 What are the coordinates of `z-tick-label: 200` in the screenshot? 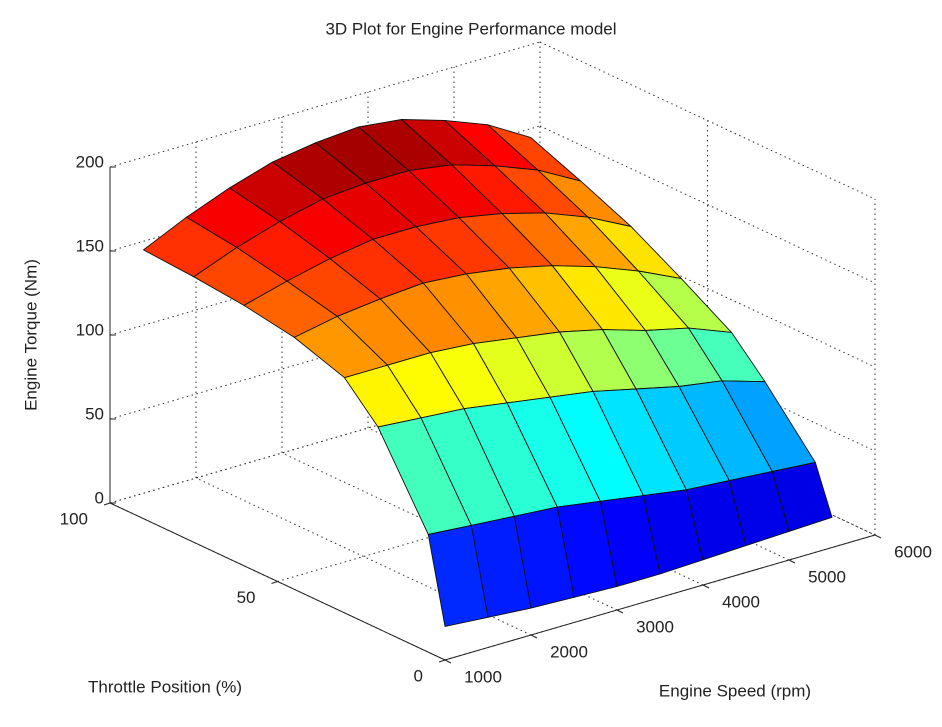 It's located at (90, 161).